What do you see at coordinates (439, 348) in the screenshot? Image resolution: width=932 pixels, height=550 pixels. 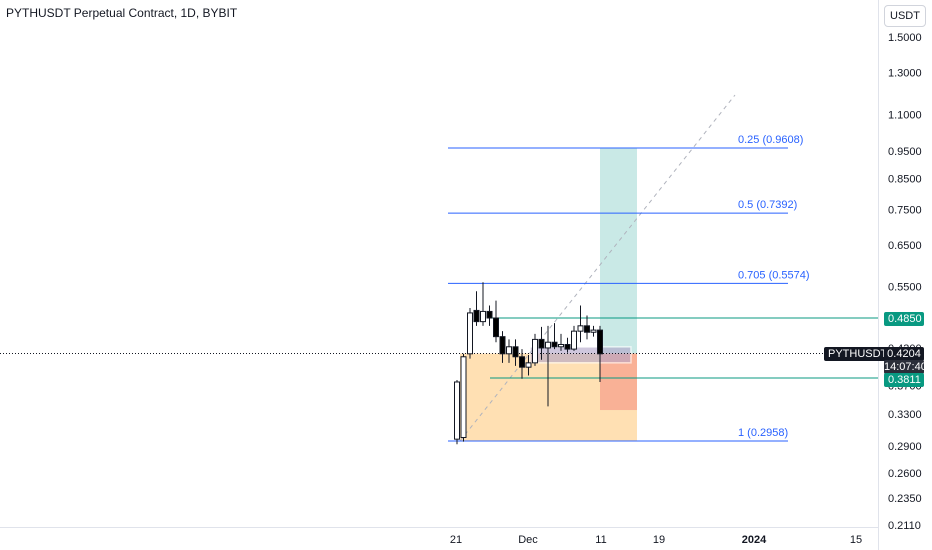 I see `horizontal-levels` at bounding box center [439, 348].